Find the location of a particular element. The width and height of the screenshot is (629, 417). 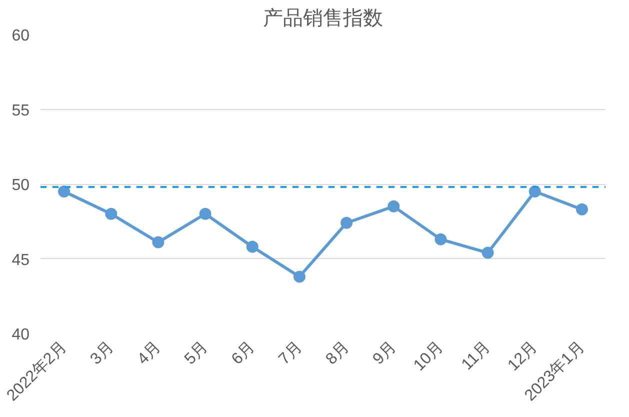

y-tick-label: 60 is located at coordinates (21, 36).